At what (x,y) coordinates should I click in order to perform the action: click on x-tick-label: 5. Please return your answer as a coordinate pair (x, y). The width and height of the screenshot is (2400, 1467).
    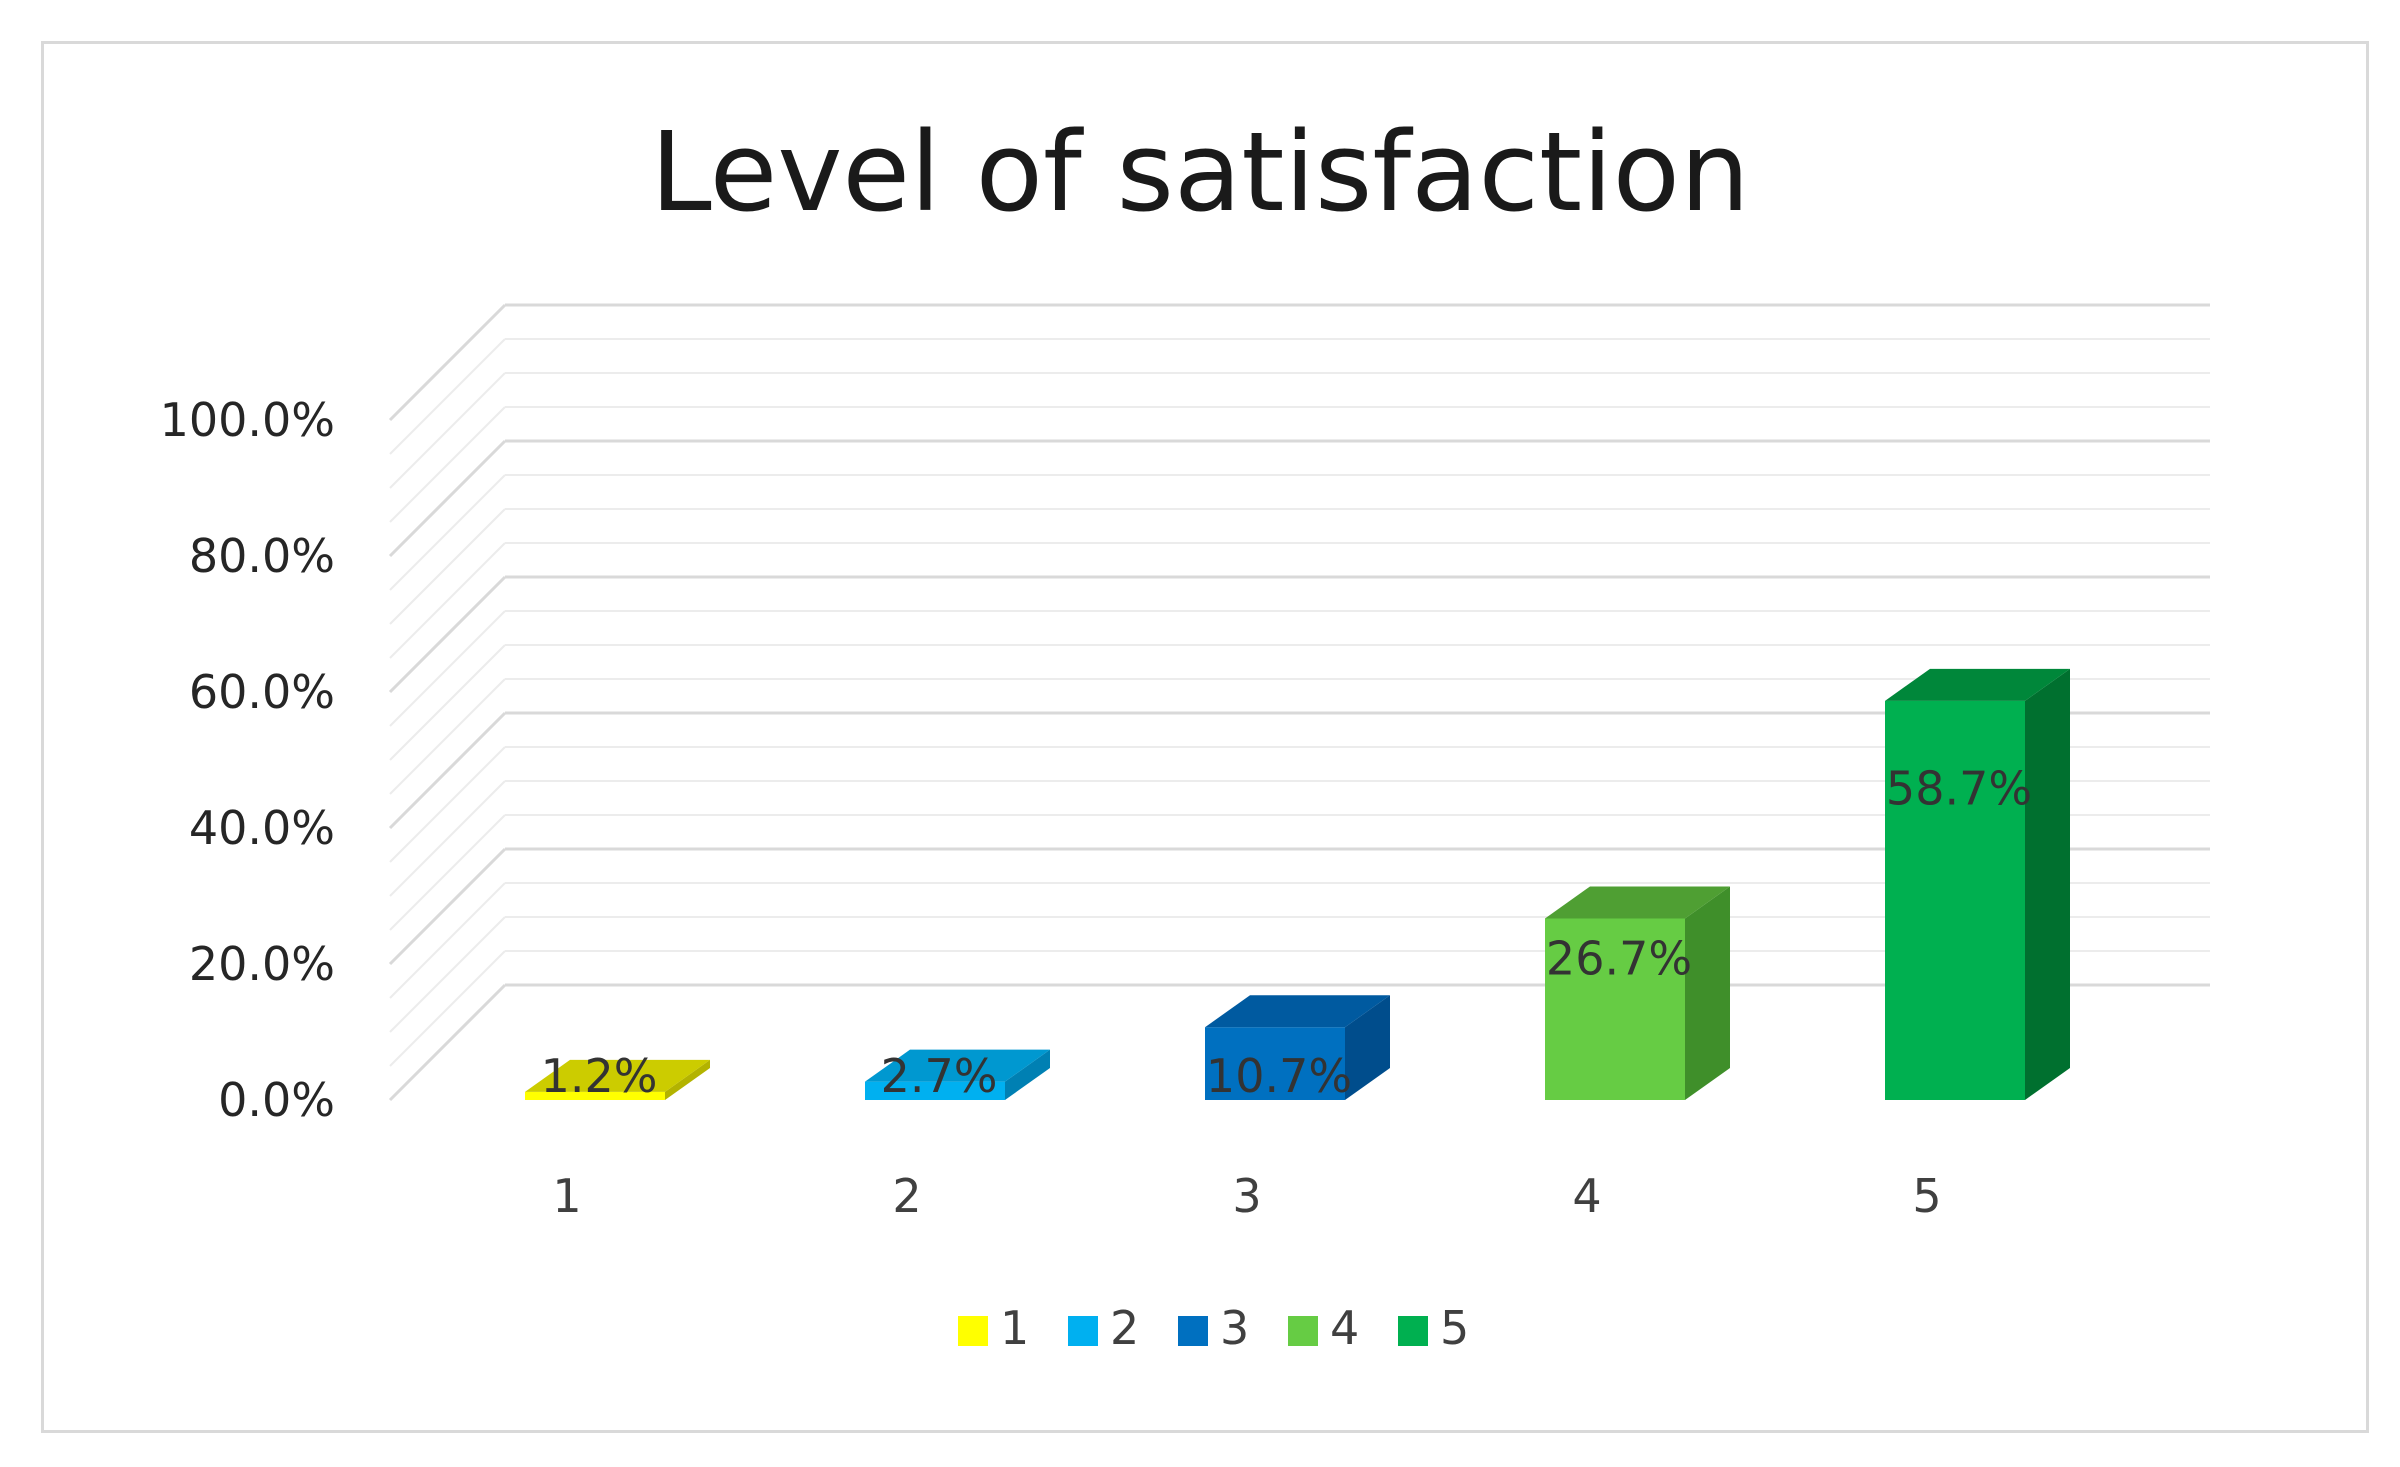
    Looking at the image, I should click on (1926, 1196).